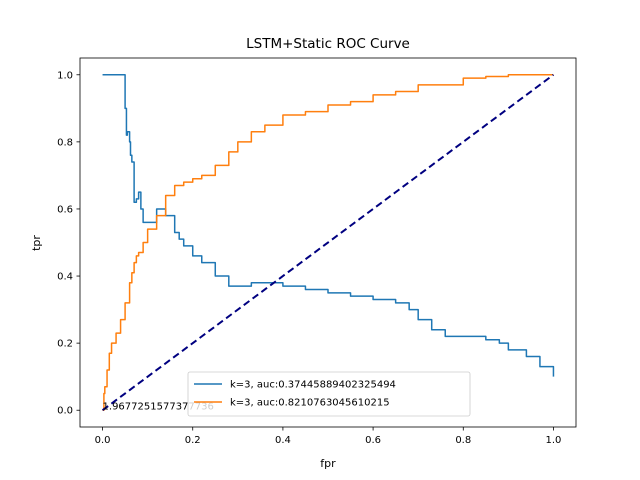 The image size is (640, 480). I want to click on y-tick-label: 0.8, so click(65, 142).